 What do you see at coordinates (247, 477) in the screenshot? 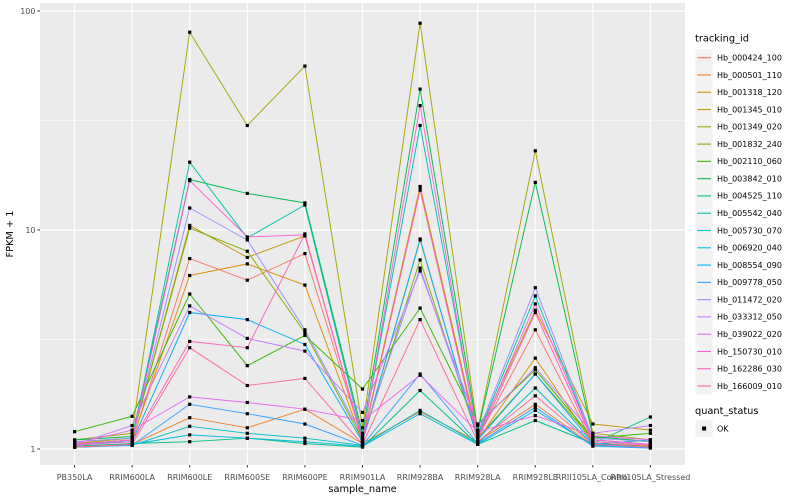
I see `x-axis-tick-label: RRIM600SE` at bounding box center [247, 477].